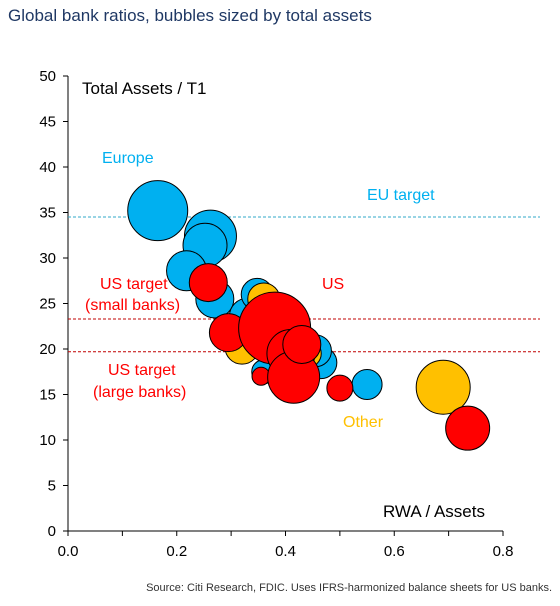  I want to click on y-ticks: 0 5 10 15 20 25 30 35 40 45 50, so click(53, 304).